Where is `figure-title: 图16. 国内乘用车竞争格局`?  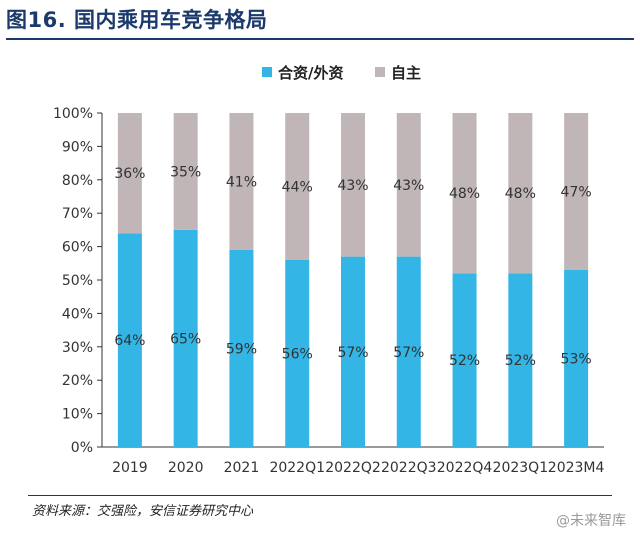 figure-title: 图16. 国内乘用车竞争格局 is located at coordinates (137, 20).